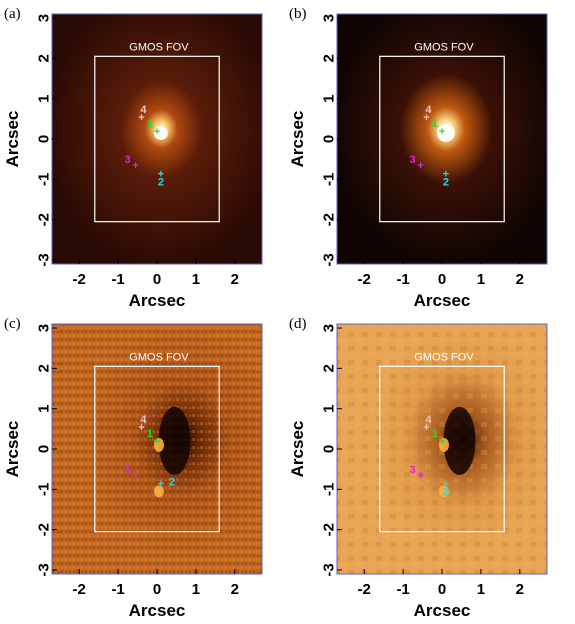 This screenshot has height=624, width=575. What do you see at coordinates (12, 324) in the screenshot?
I see `panel-label: (c)` at bounding box center [12, 324].